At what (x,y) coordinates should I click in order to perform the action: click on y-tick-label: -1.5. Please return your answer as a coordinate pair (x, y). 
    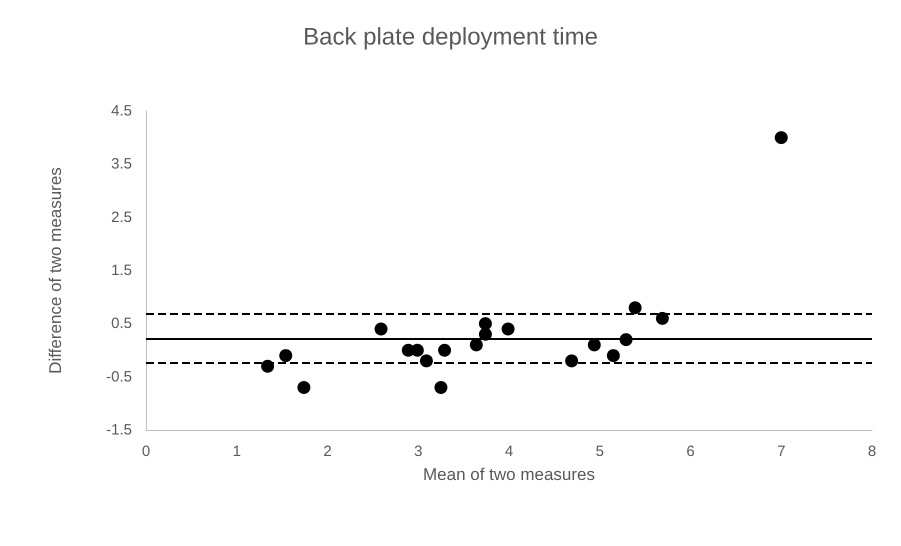
    Looking at the image, I should click on (119, 430).